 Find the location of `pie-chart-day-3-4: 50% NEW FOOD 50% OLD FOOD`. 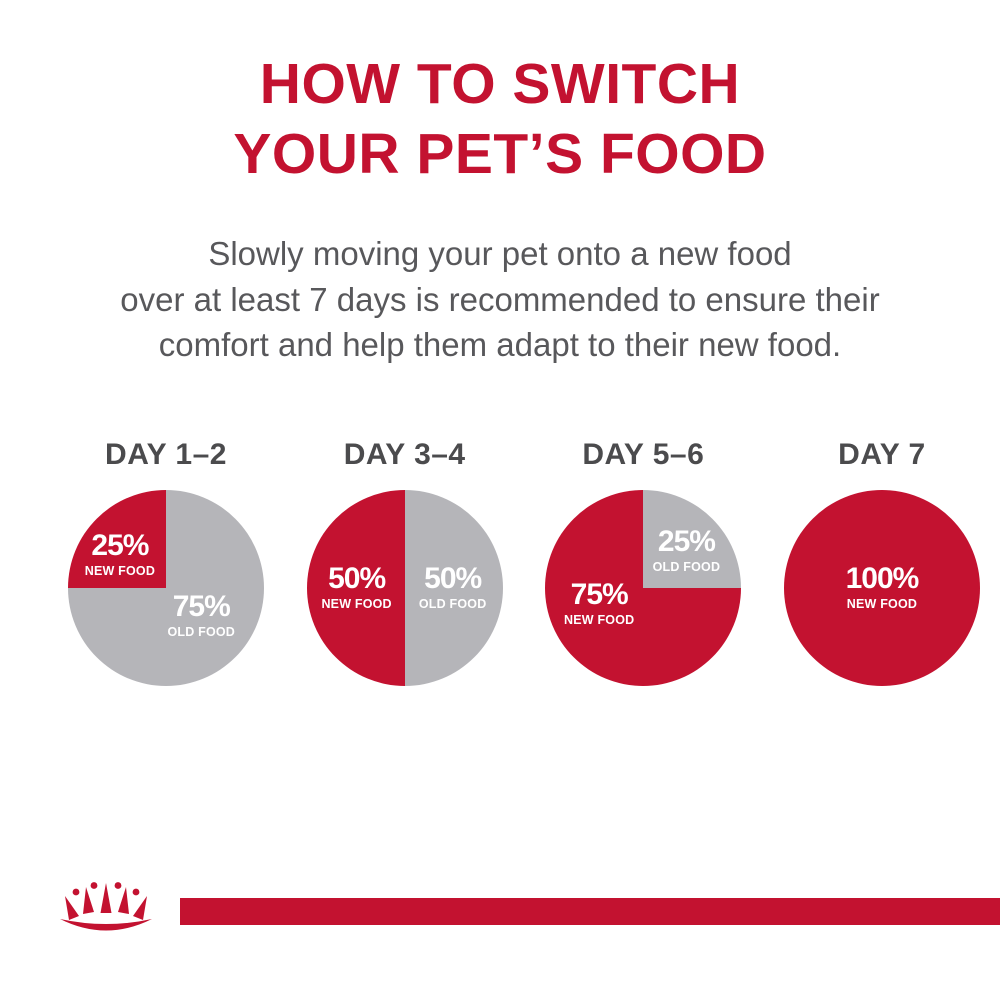

pie-chart-day-3-4: 50% NEW FOOD 50% OLD FOOD is located at coordinates (404, 587).